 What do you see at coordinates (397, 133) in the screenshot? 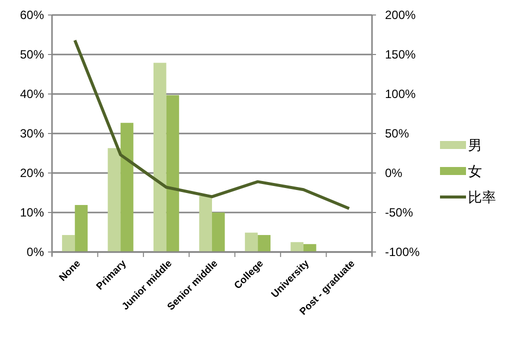
I see `y2-tick-label: 50%` at bounding box center [397, 133].